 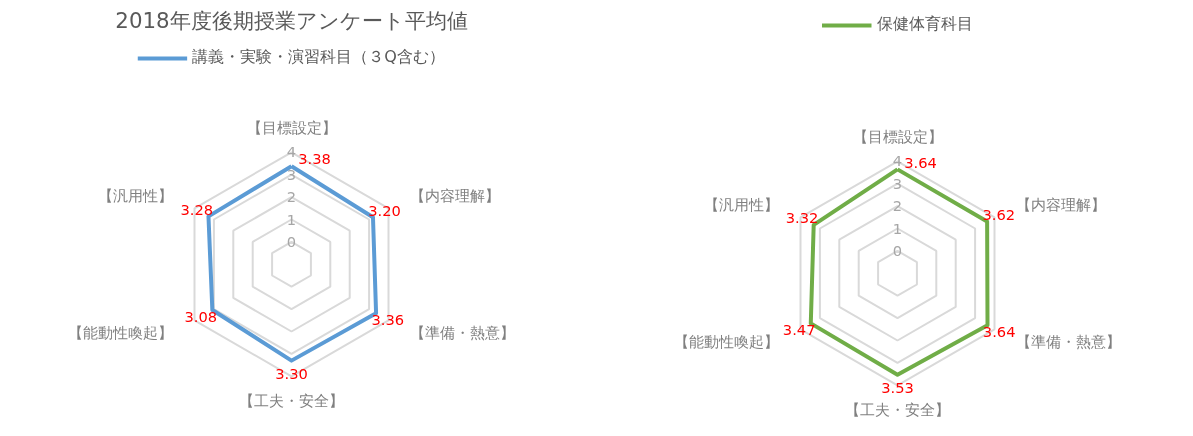 What do you see at coordinates (388, 319) in the screenshot?
I see `data-label: 3.36` at bounding box center [388, 319].